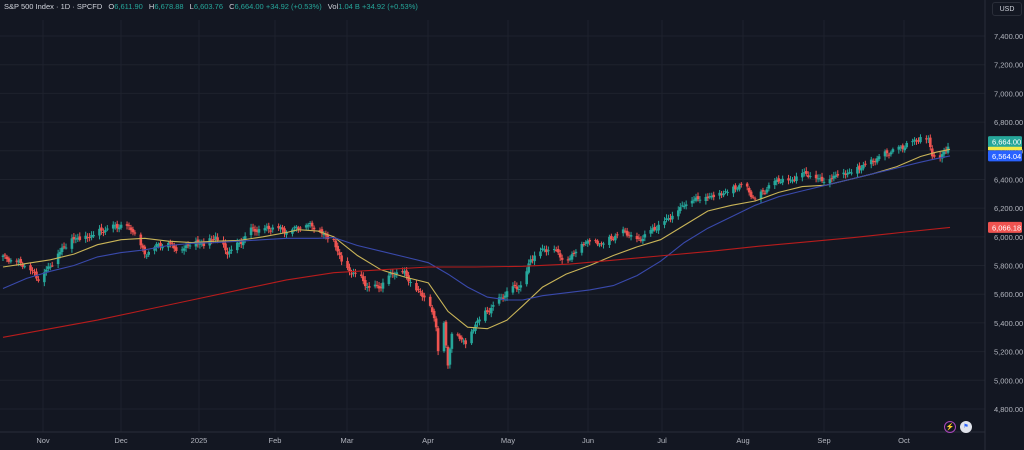 This screenshot has height=450, width=1024. What do you see at coordinates (208, 6) in the screenshot?
I see `low-value: 6,603.76` at bounding box center [208, 6].